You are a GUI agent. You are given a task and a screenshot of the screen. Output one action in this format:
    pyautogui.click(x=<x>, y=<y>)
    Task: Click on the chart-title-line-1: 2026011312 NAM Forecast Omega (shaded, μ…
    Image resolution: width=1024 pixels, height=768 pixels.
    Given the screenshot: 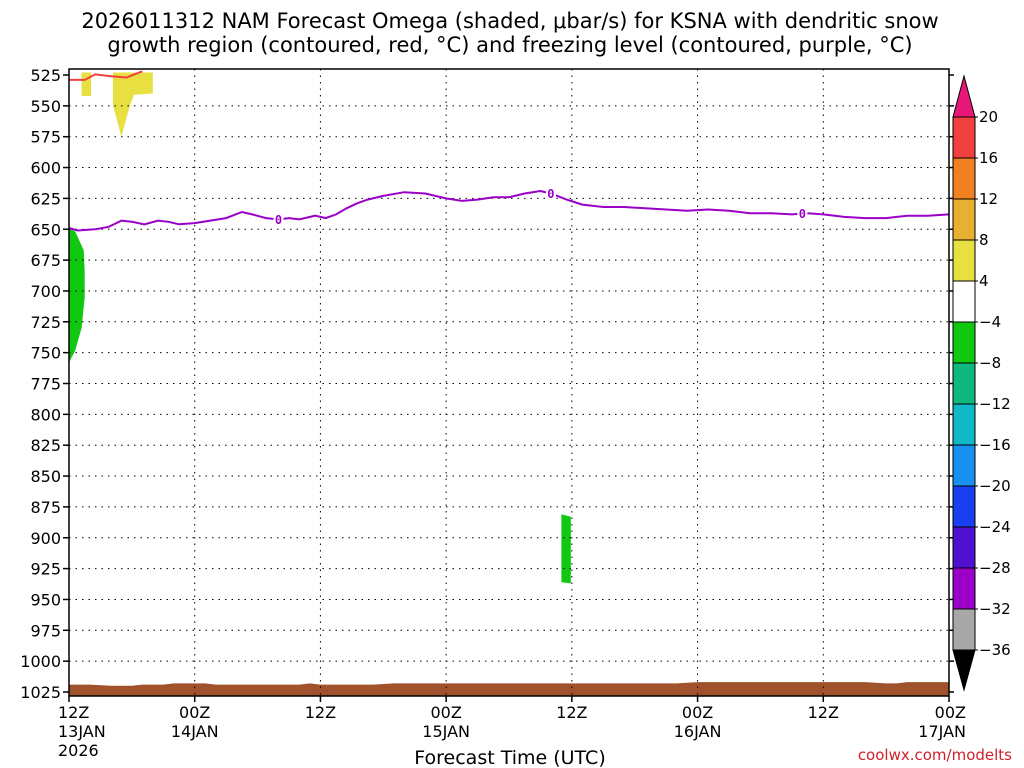 What is the action you would take?
    pyautogui.click(x=509, y=21)
    